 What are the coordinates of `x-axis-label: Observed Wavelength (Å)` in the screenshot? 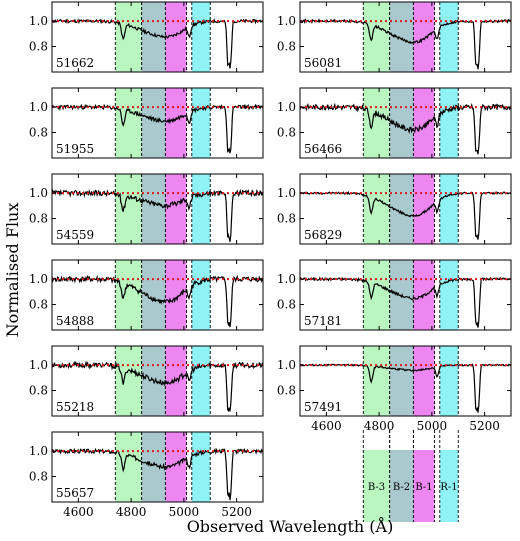 It's located at (290, 526).